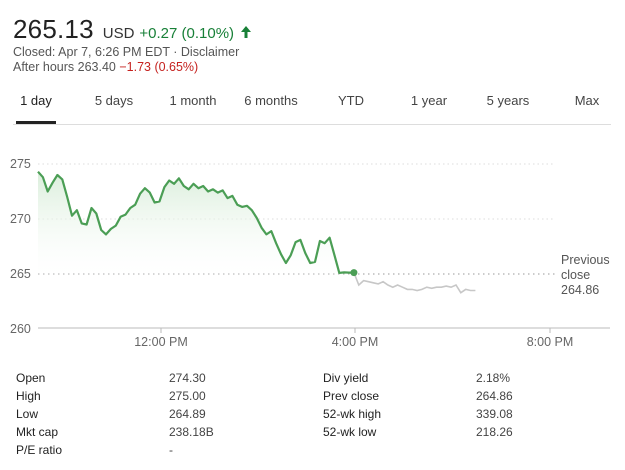  Describe the element at coordinates (156, 396) in the screenshot. I see `stat-row-high: High 275.00` at that location.